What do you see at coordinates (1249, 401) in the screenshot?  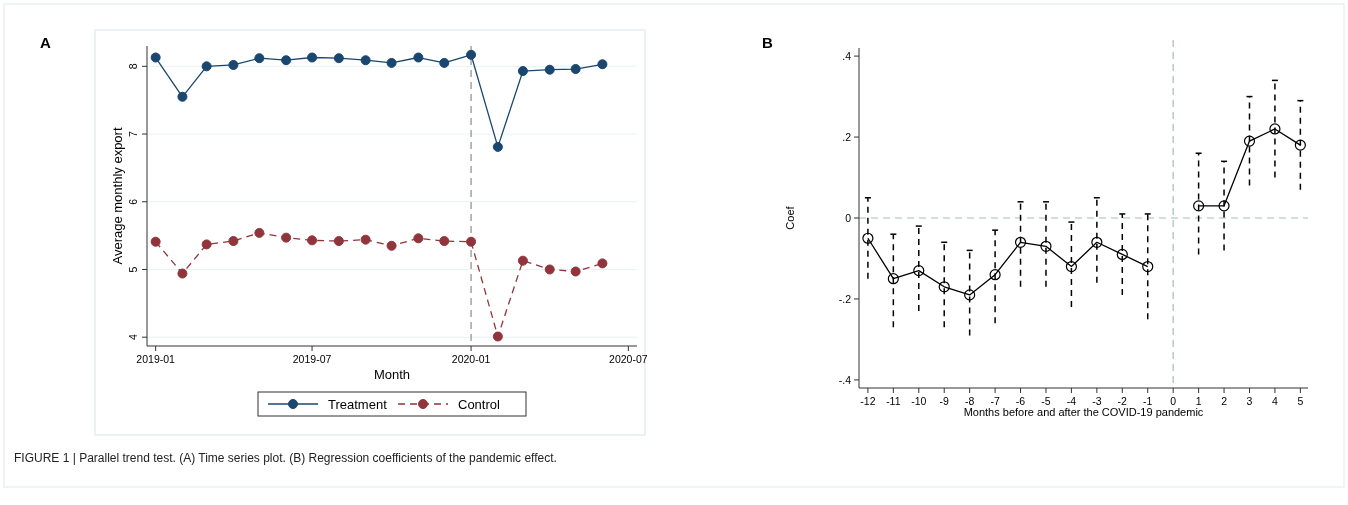 I see `x-tick-label: 3` at bounding box center [1249, 401].